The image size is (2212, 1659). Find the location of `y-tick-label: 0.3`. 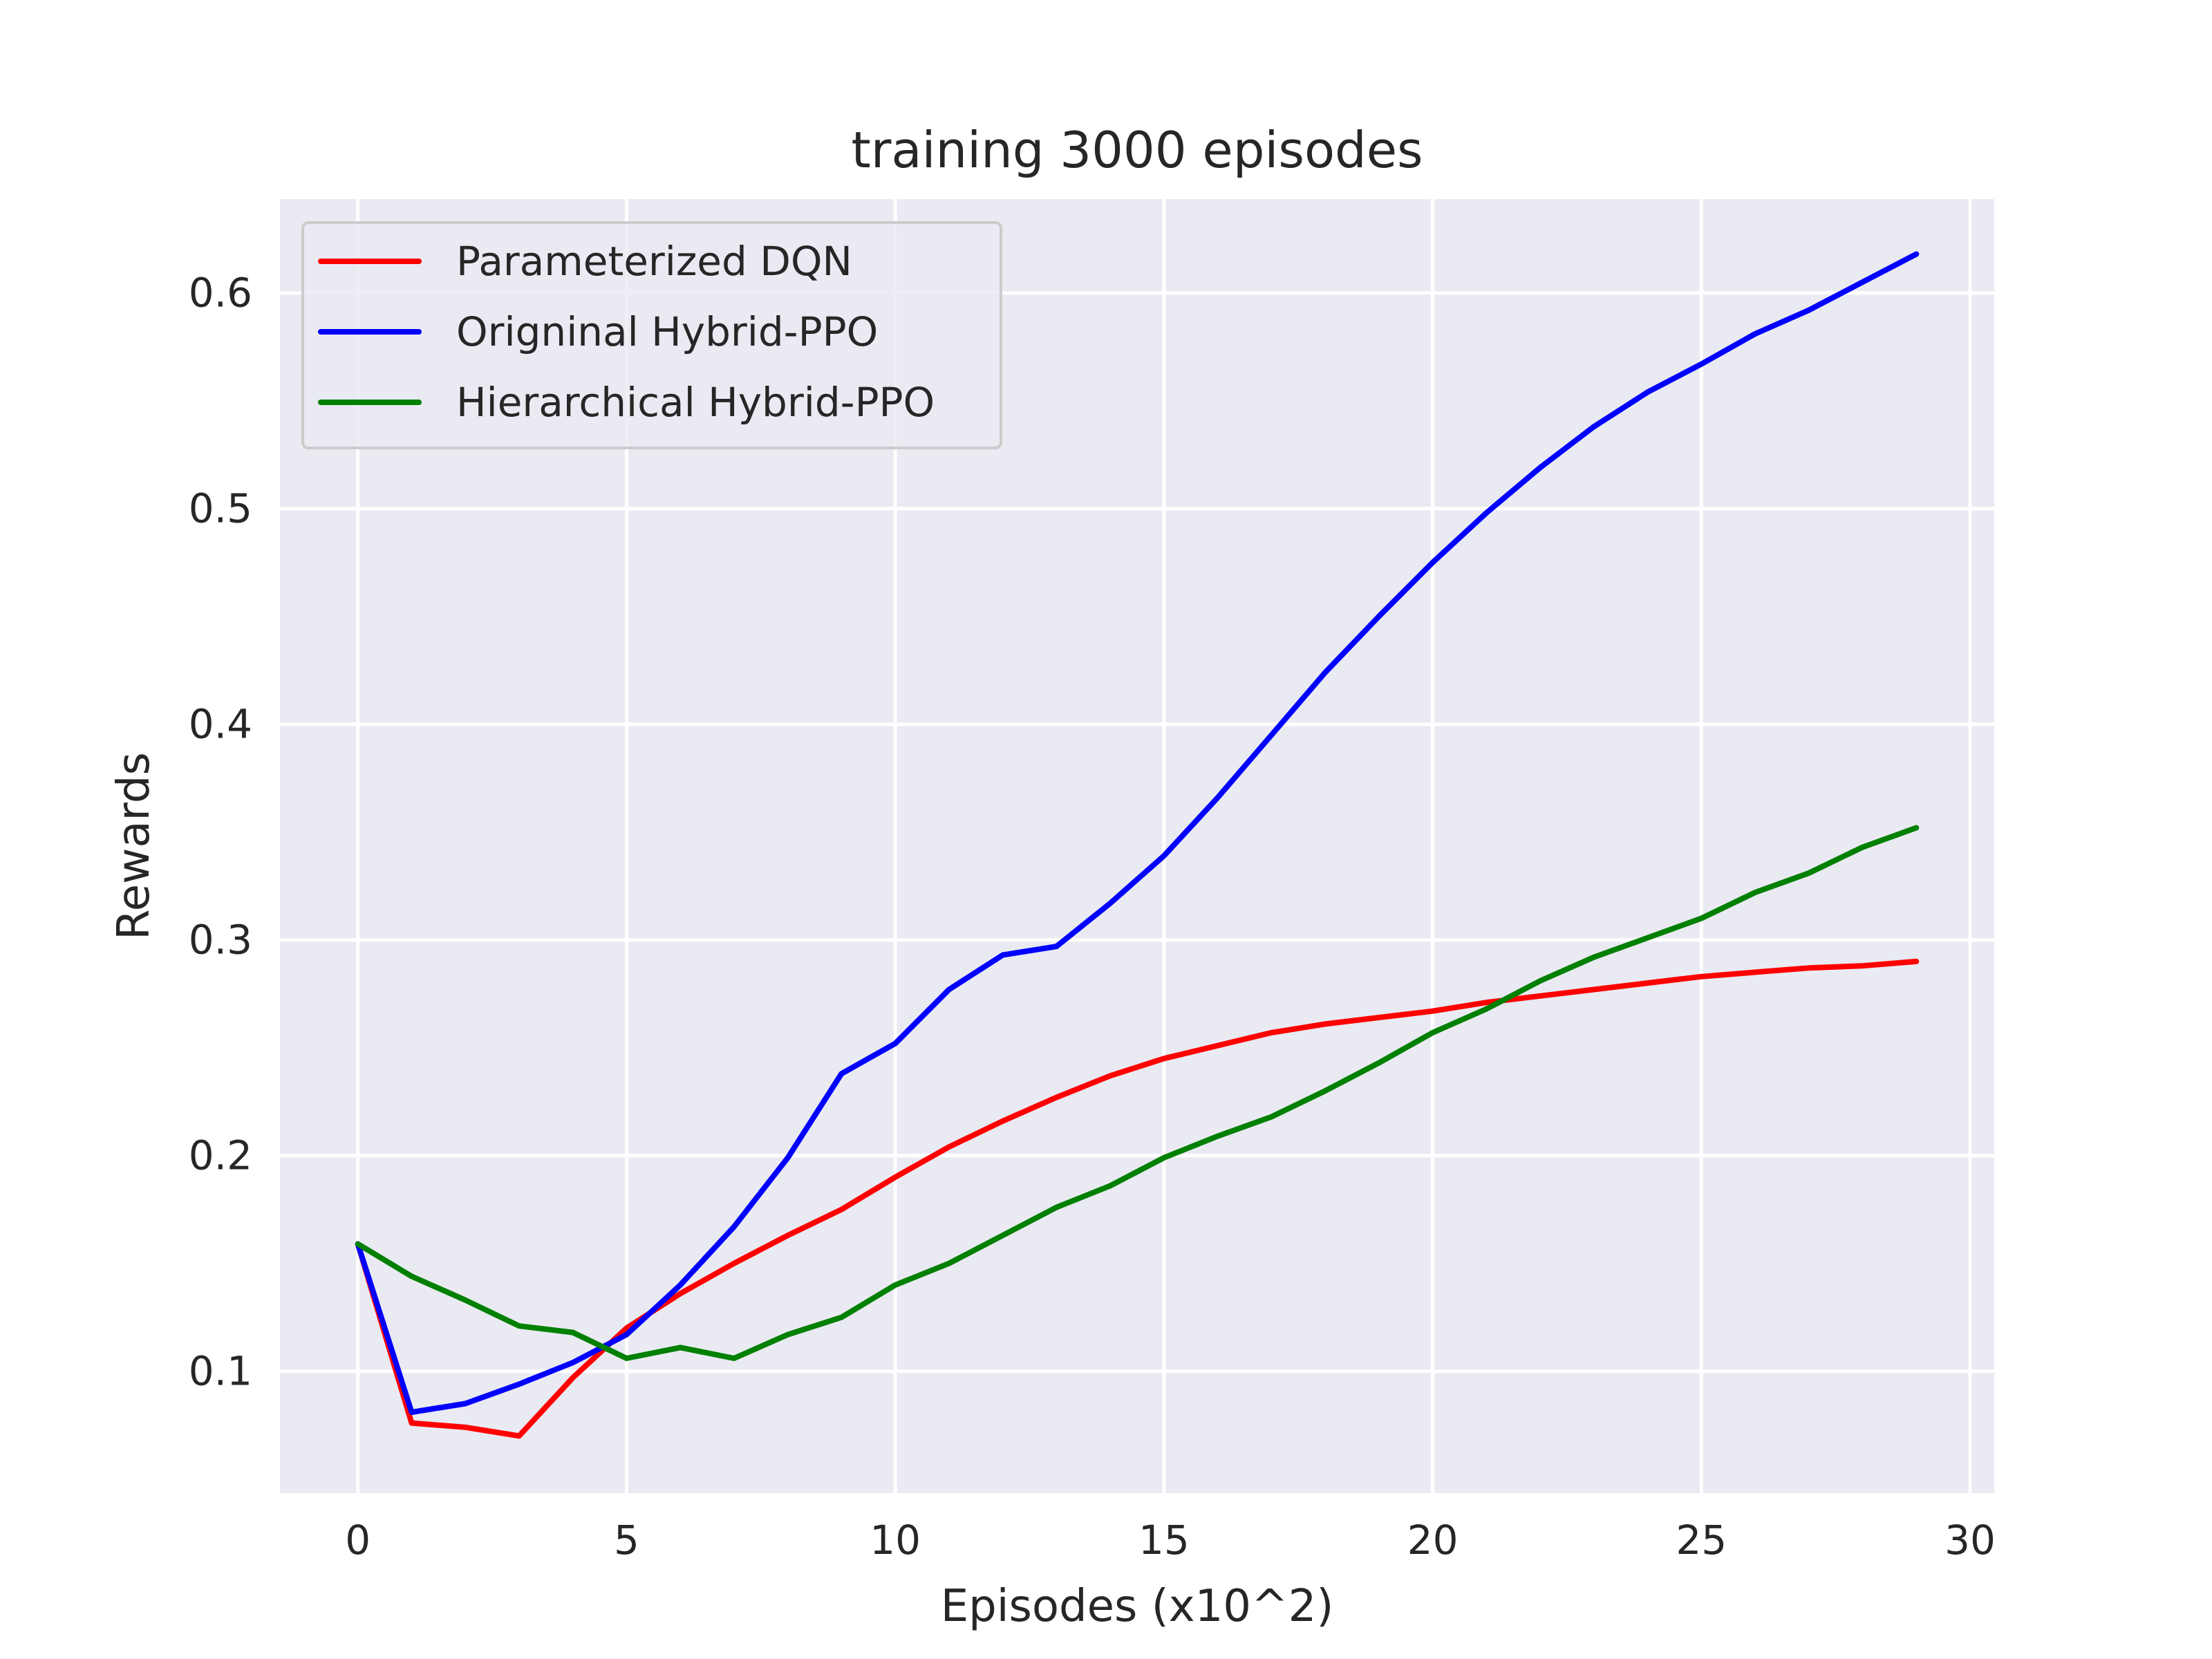

y-tick-label: 0.3 is located at coordinates (221, 941).